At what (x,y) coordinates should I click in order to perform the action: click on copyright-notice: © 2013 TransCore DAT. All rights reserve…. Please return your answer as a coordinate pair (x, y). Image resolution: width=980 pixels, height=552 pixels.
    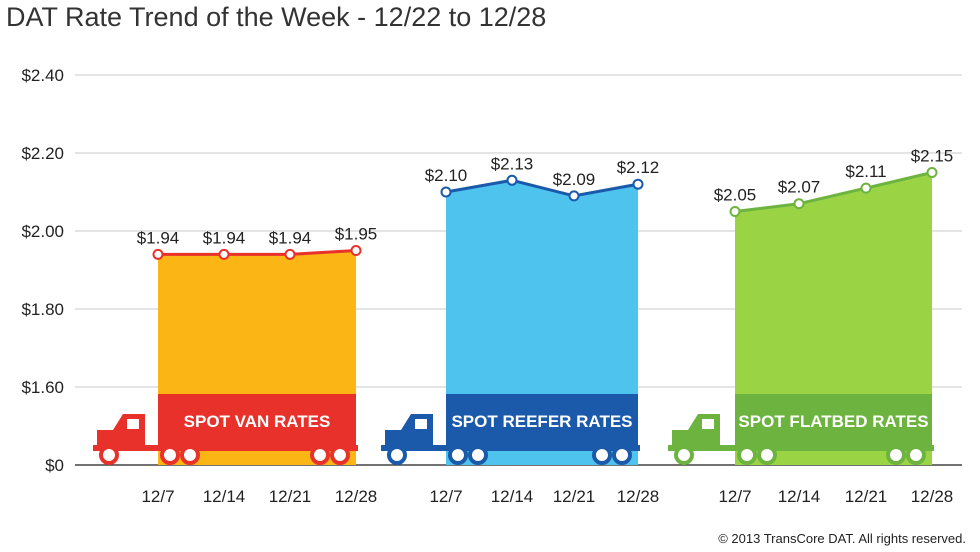
    Looking at the image, I should click on (842, 538).